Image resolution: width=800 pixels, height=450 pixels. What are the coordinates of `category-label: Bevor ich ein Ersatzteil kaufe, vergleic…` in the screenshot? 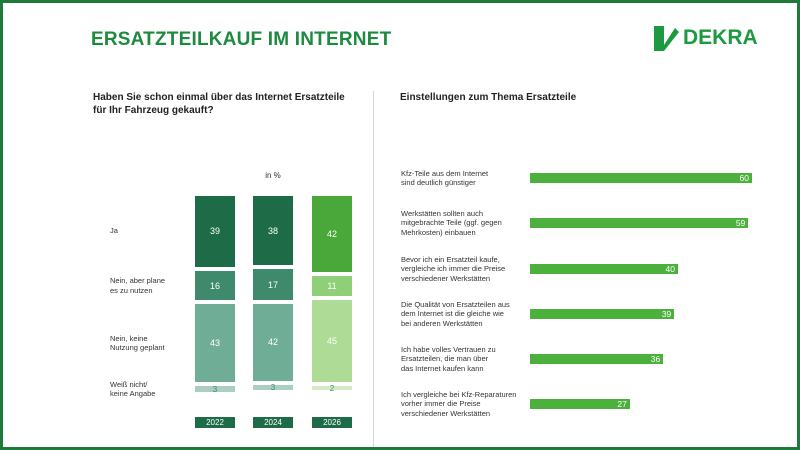 It's located at (453, 268).